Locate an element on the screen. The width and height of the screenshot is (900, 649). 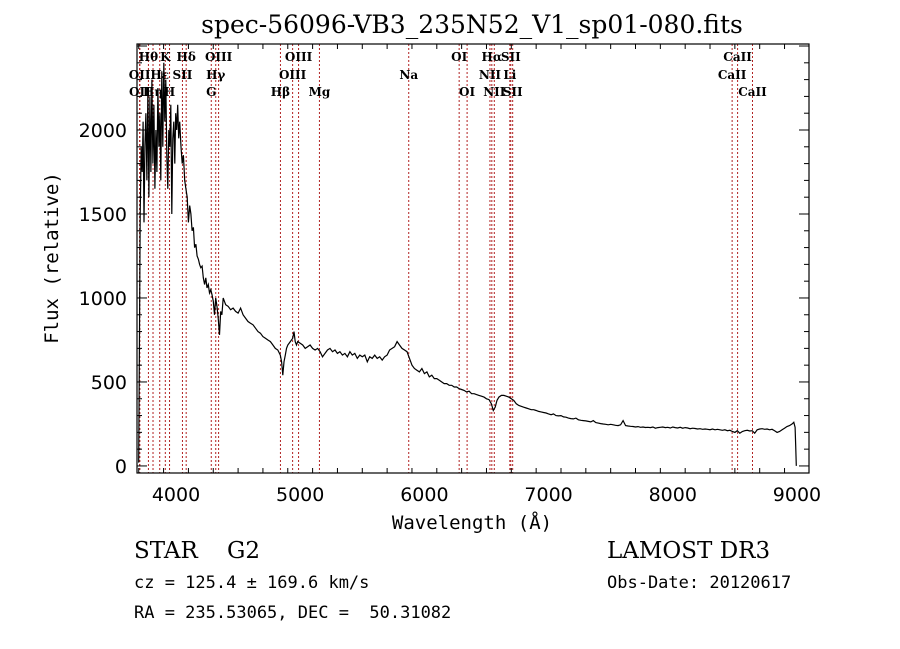
object-class: STAR is located at coordinates (166, 551).